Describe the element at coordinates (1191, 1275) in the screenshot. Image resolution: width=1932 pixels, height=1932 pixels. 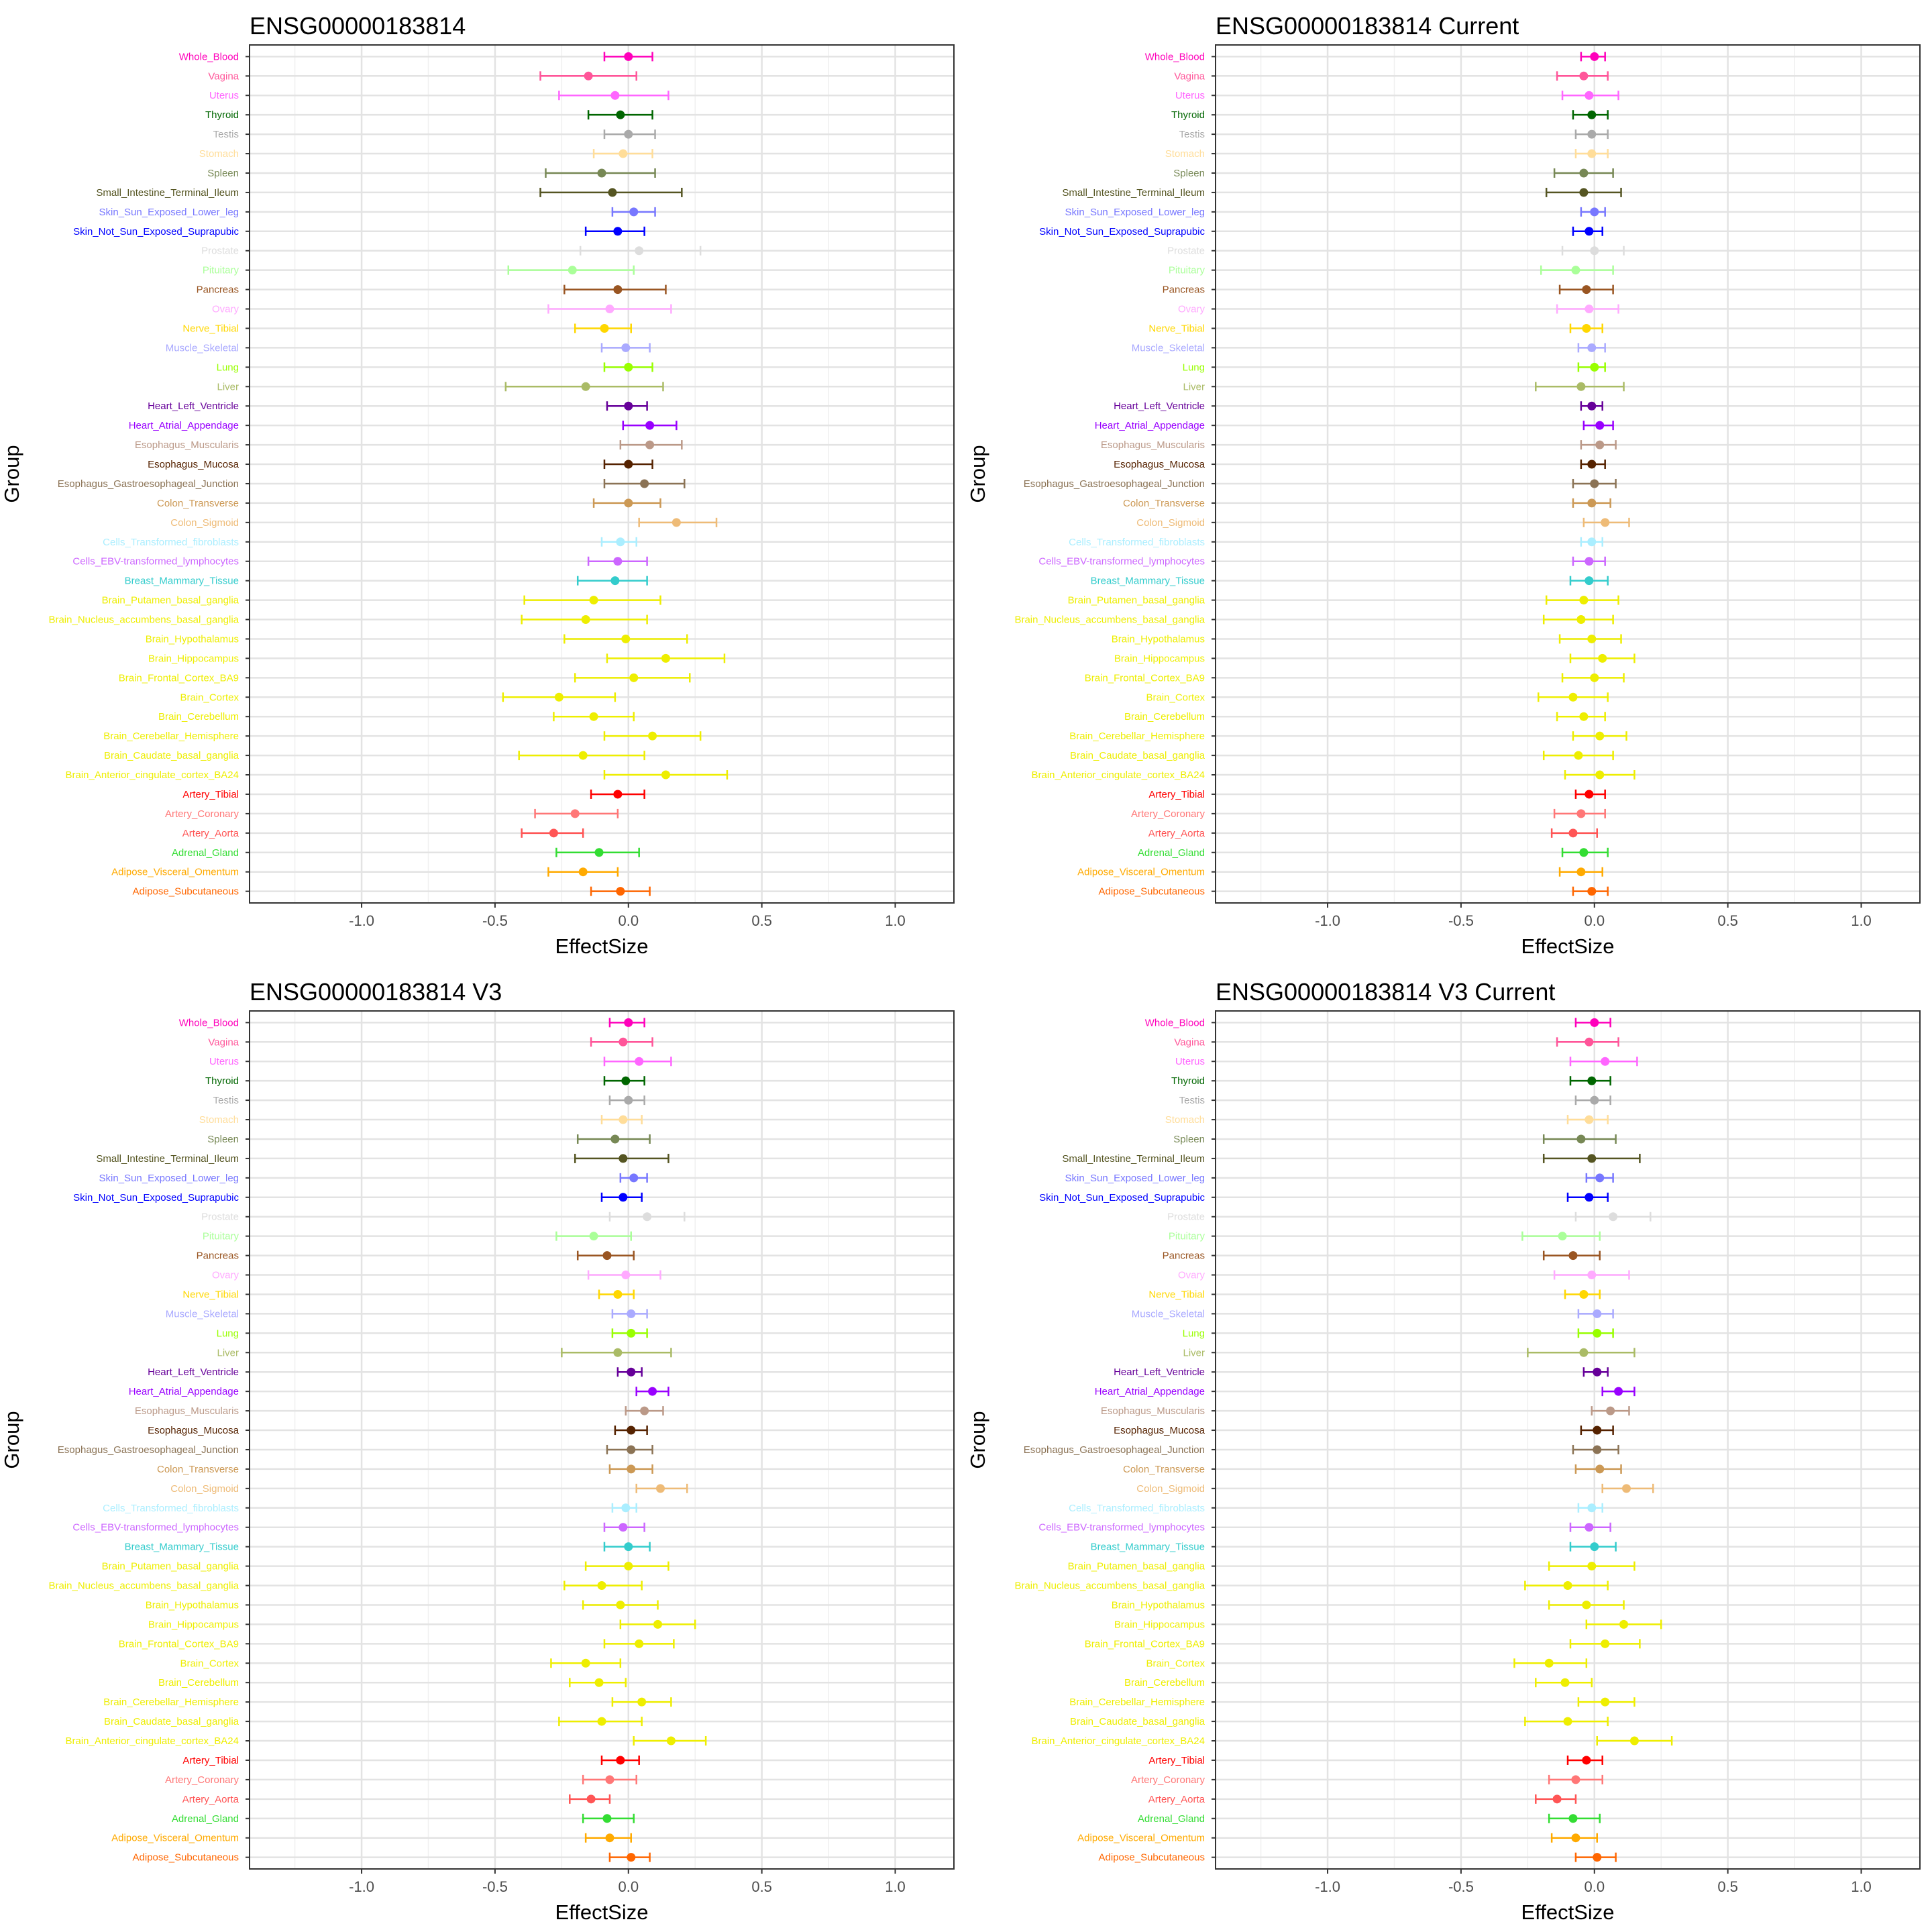
I see `y-tick-label: Ovary` at that location.